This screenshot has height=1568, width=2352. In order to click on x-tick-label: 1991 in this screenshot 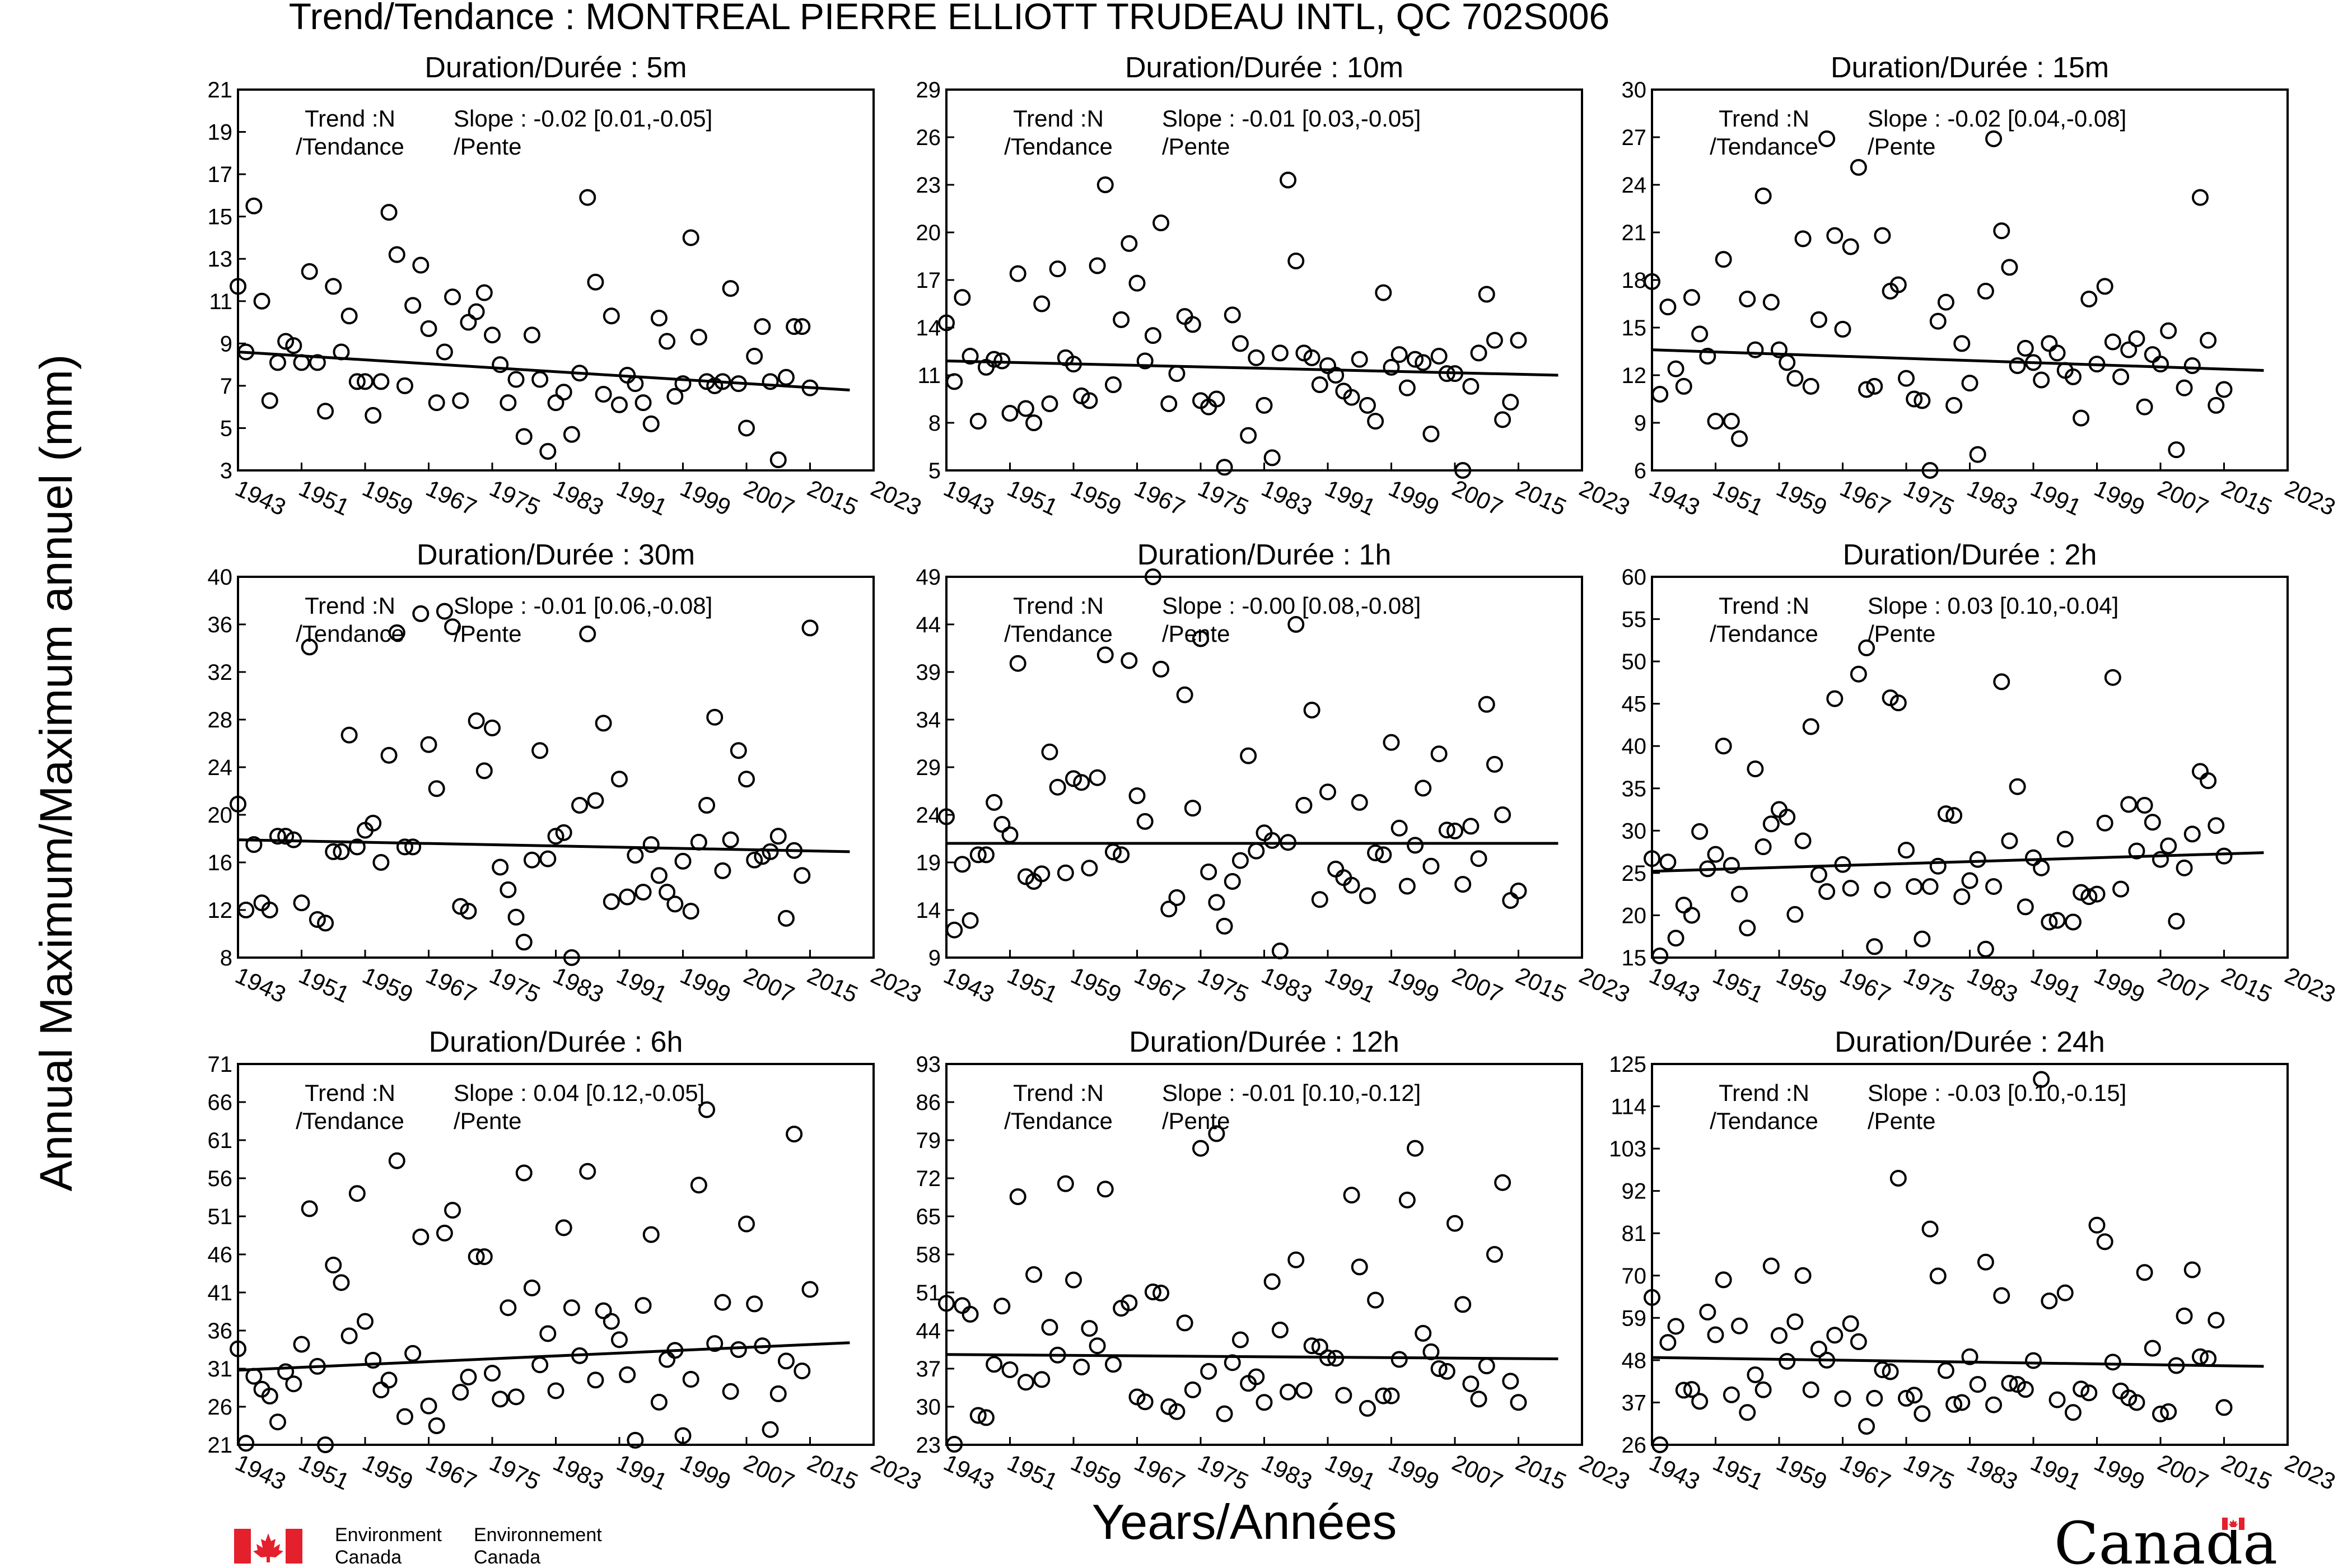, I will do `click(2056, 985)`.